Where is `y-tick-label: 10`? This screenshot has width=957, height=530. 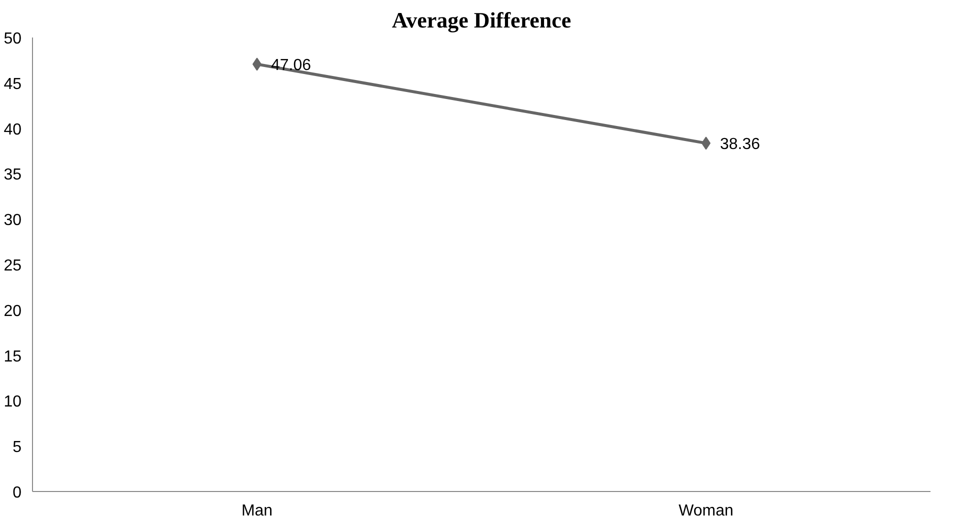 y-tick-label: 10 is located at coordinates (13, 402).